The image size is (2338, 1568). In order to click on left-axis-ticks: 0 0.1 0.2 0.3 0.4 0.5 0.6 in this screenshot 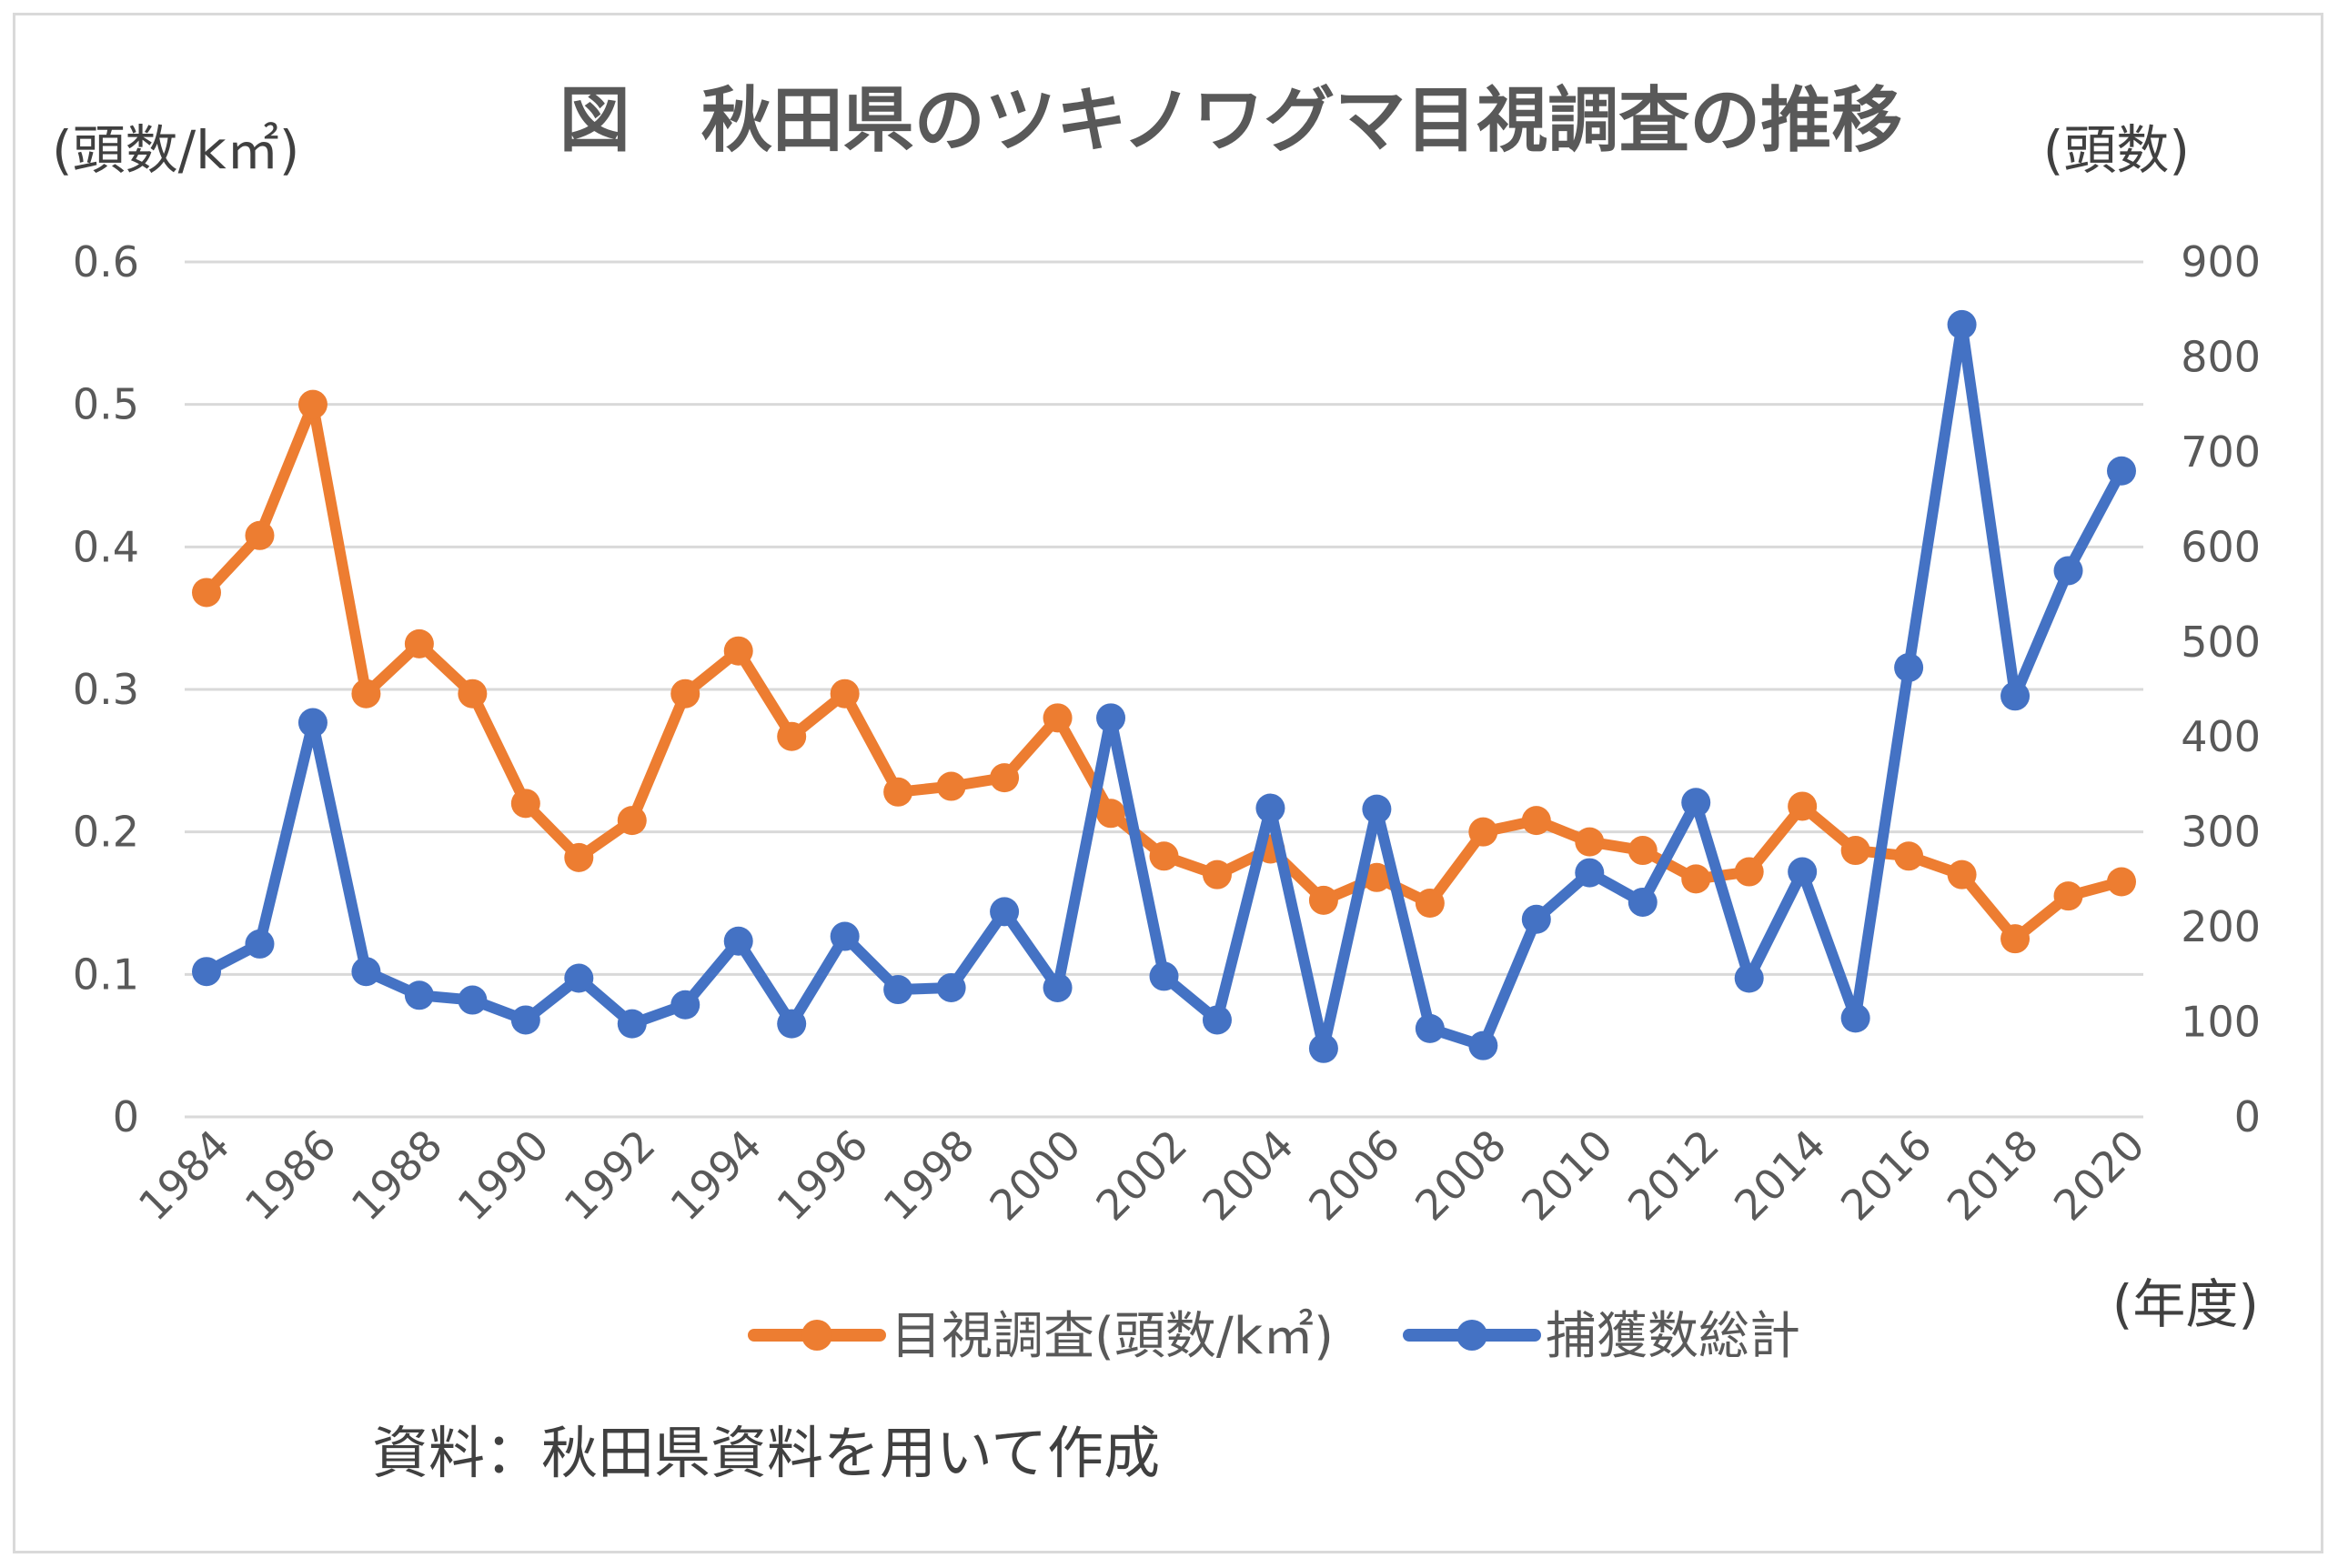, I will do `click(106, 689)`.